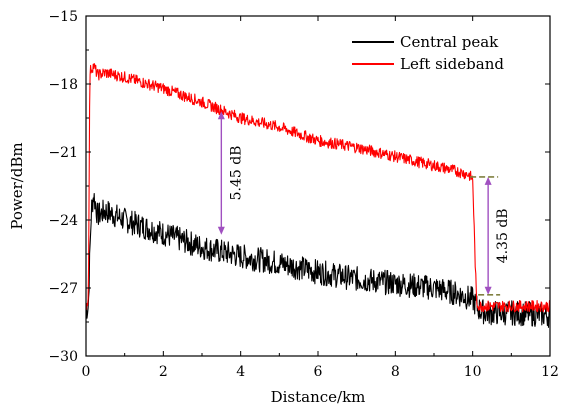  What do you see at coordinates (86, 372) in the screenshot?
I see `x-tick-label: 0` at bounding box center [86, 372].